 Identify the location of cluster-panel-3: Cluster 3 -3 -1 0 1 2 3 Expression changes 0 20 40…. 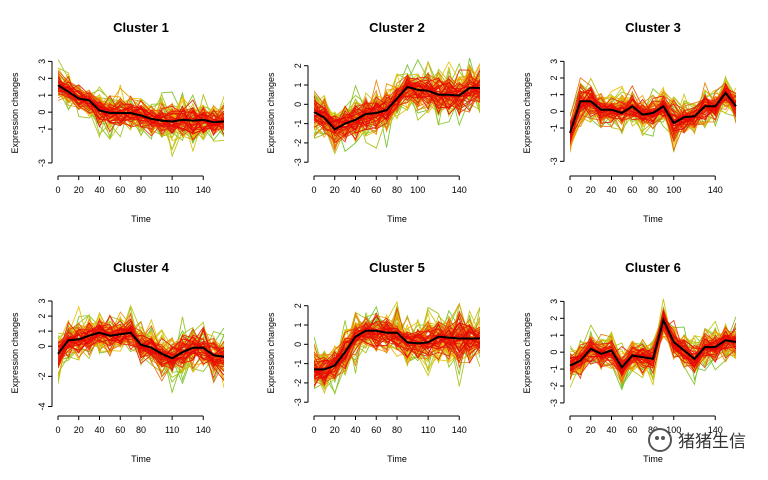
(629, 122).